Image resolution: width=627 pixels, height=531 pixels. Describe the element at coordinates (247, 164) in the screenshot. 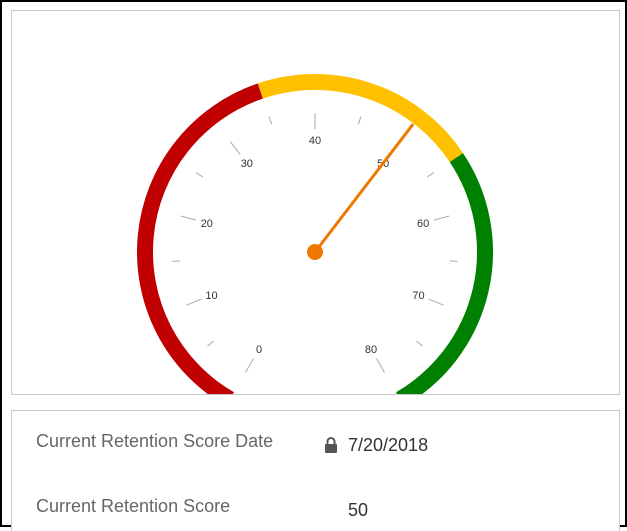

I see `gauge-tick-label: 30` at that location.